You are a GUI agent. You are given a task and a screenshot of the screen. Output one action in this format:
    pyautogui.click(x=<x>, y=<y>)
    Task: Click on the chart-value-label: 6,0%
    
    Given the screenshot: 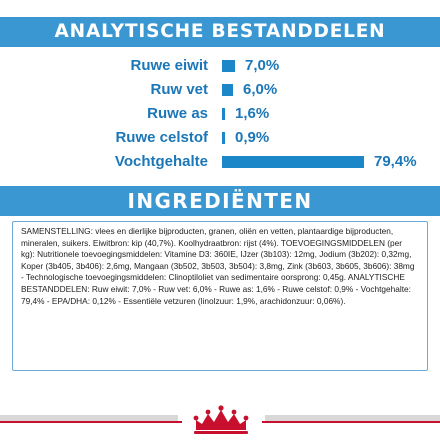 What is the action you would take?
    pyautogui.click(x=260, y=89)
    